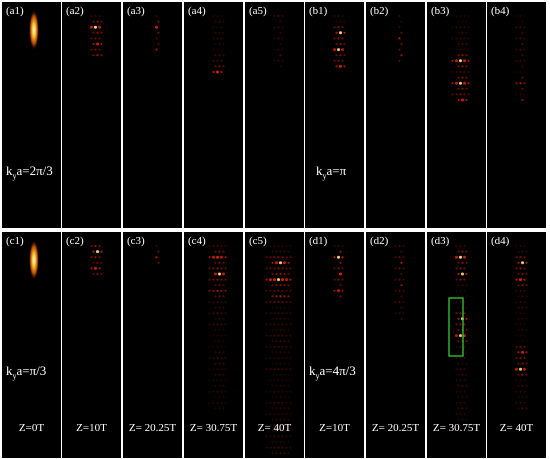 The image size is (550, 459). What do you see at coordinates (75, 241) in the screenshot?
I see `panel-label: (c2)` at bounding box center [75, 241].